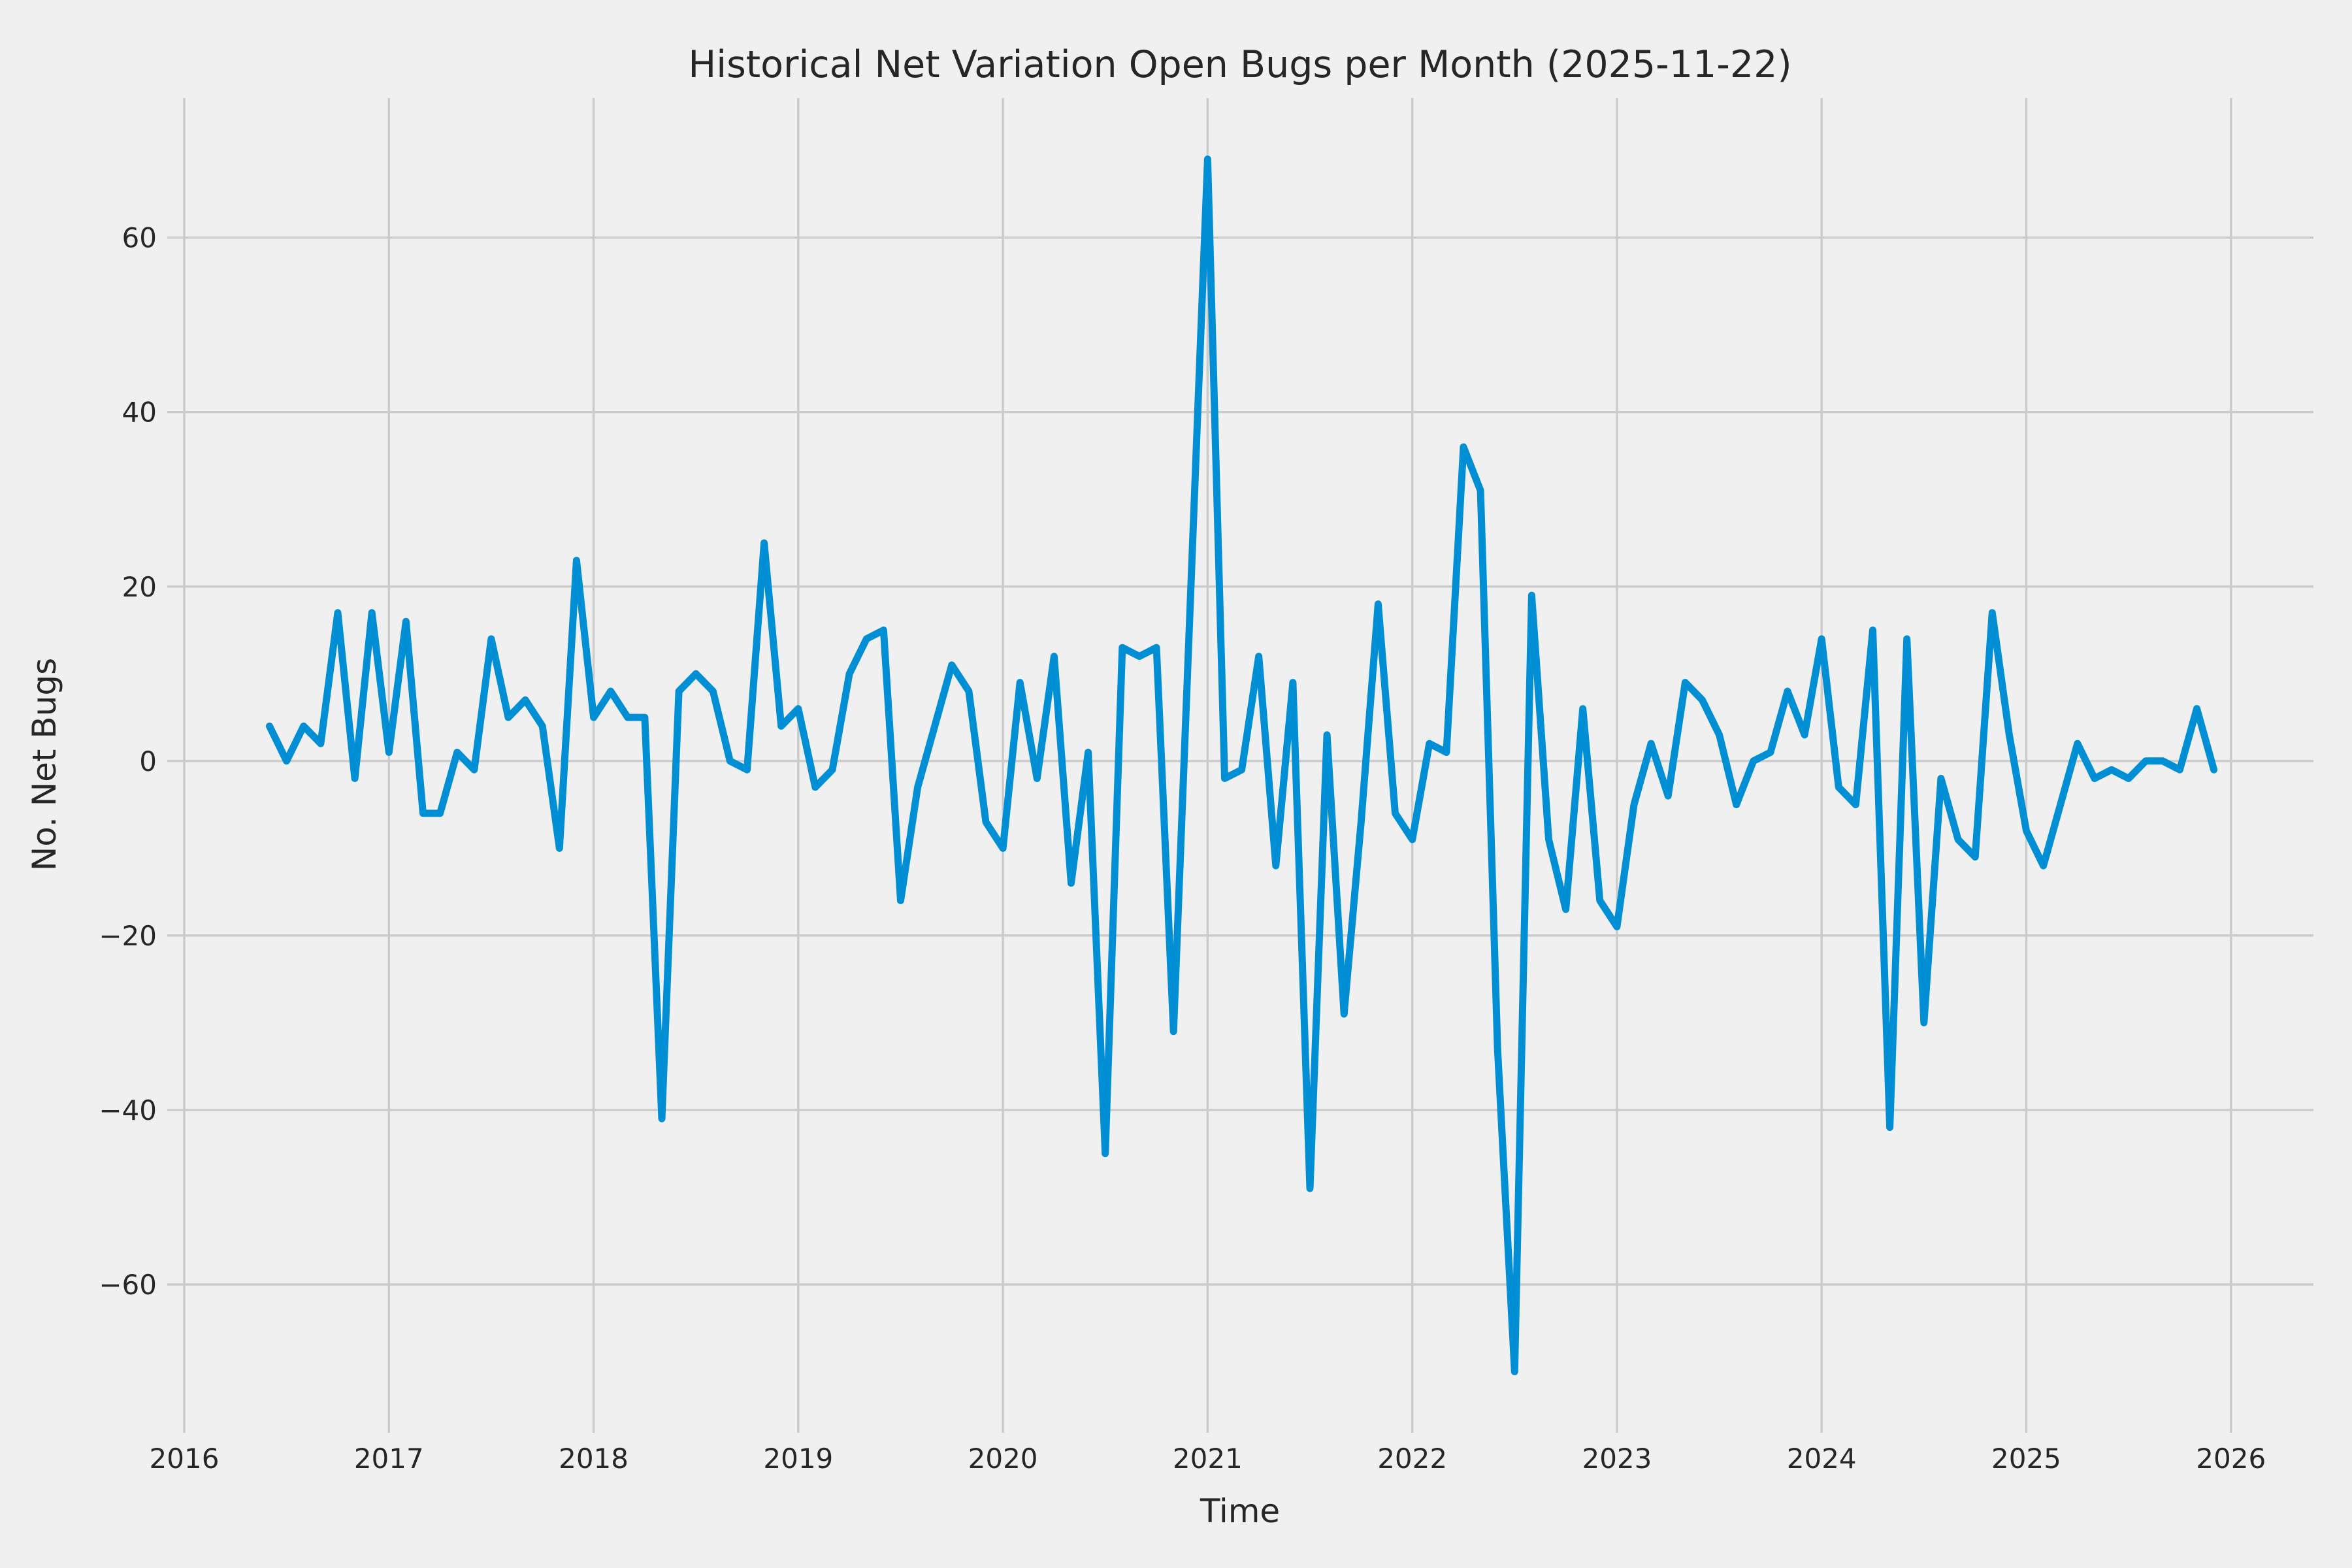  Describe the element at coordinates (128, 936) in the screenshot. I see `y-tick-label: −20` at that location.